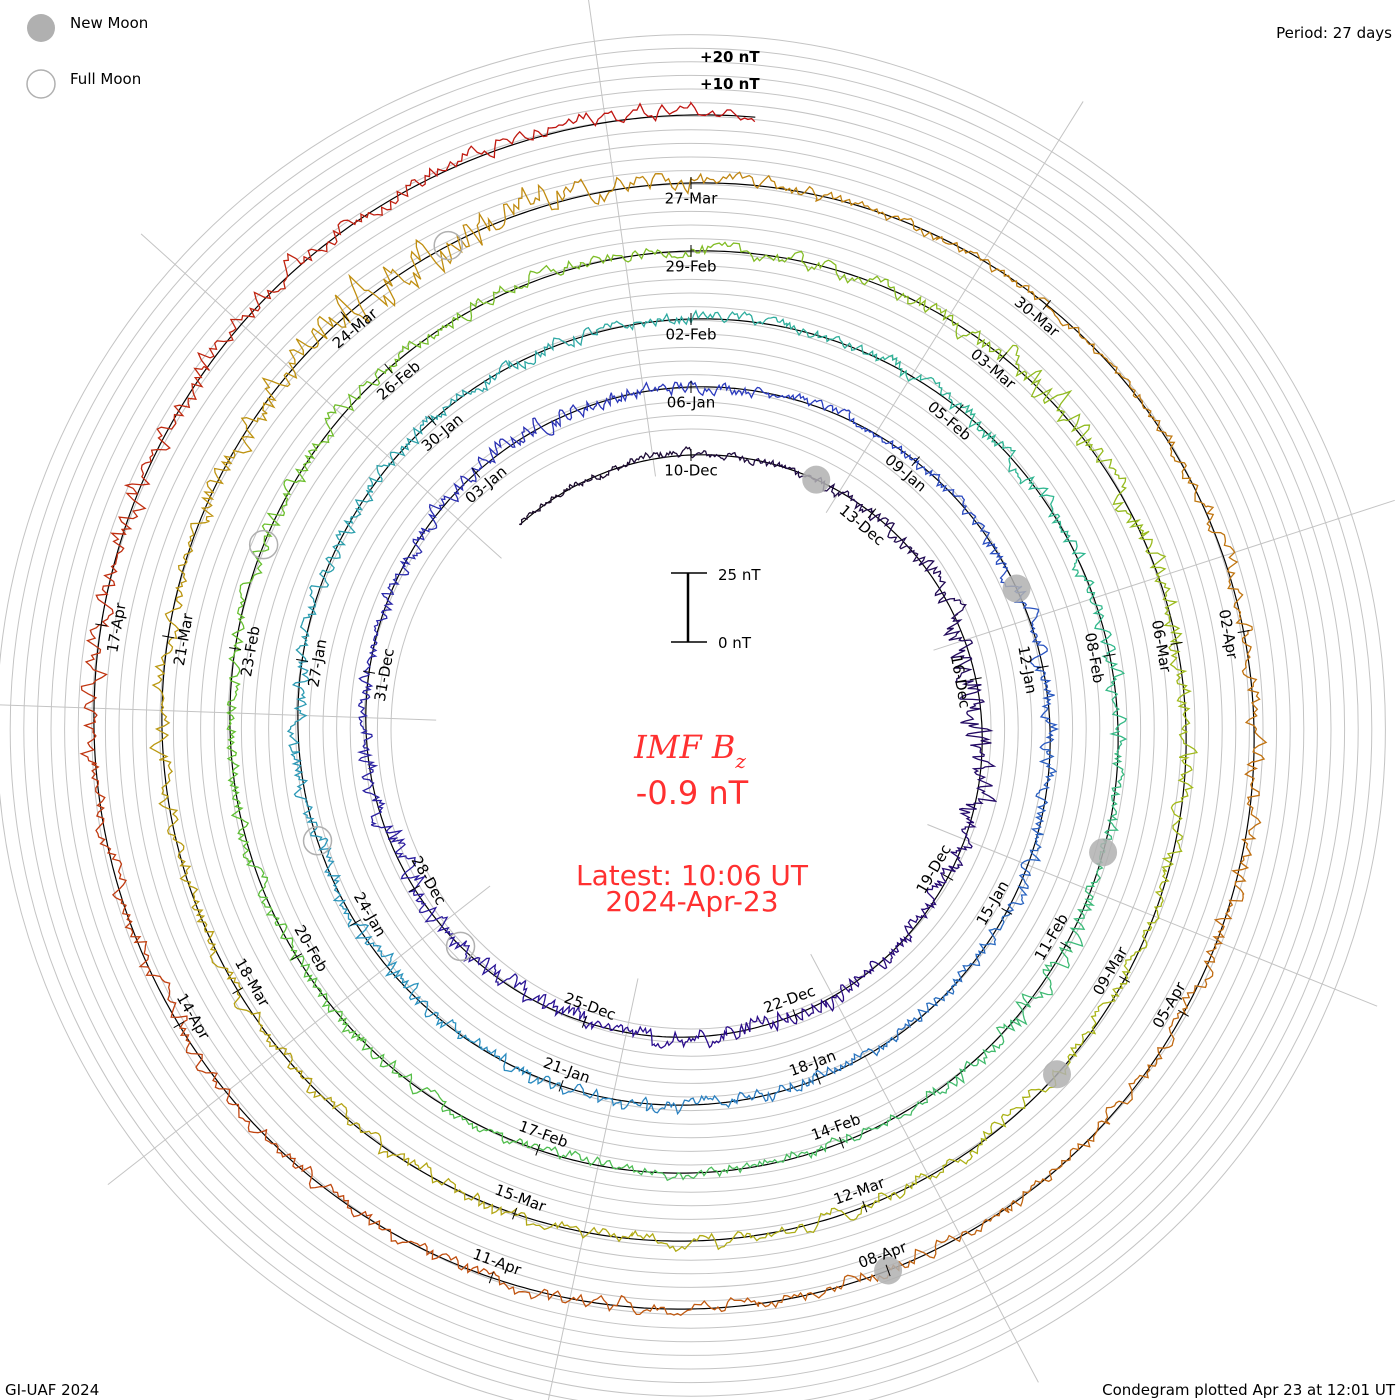  What do you see at coordinates (949, 421) in the screenshot?
I see `date-label: 05-Feb` at bounding box center [949, 421].